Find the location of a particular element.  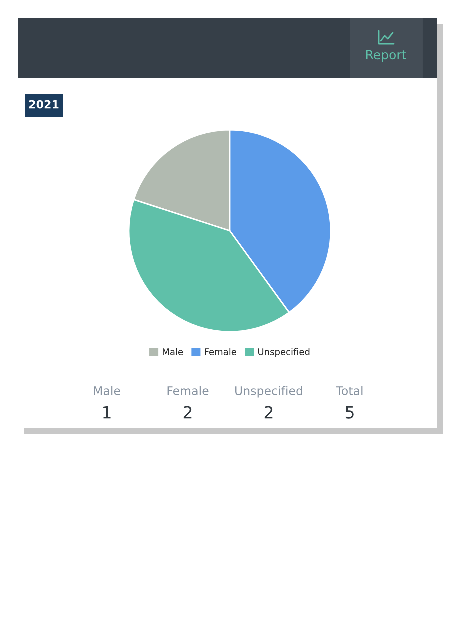

legend-label: Female is located at coordinates (220, 352).